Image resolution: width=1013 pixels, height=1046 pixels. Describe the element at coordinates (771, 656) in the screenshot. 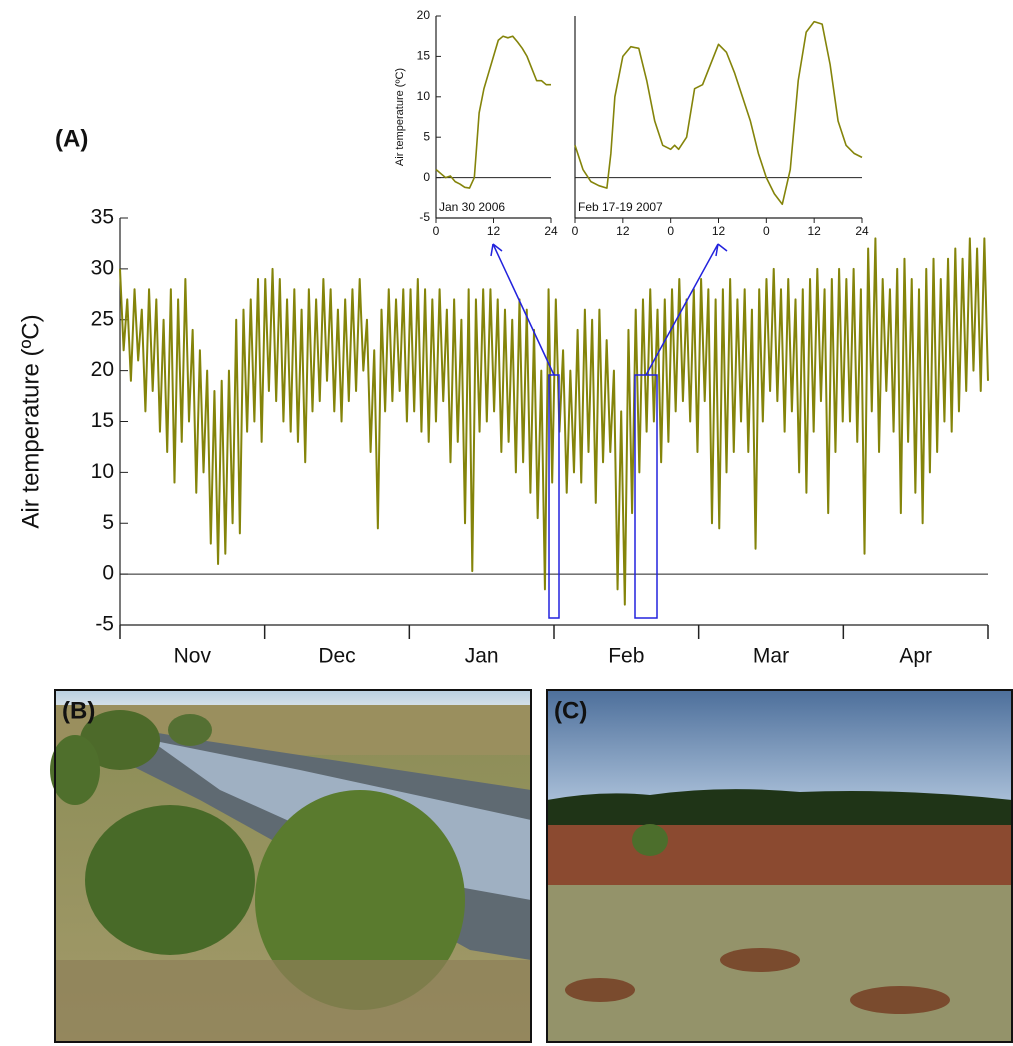

I see `x-tick-label: Mar` at that location.